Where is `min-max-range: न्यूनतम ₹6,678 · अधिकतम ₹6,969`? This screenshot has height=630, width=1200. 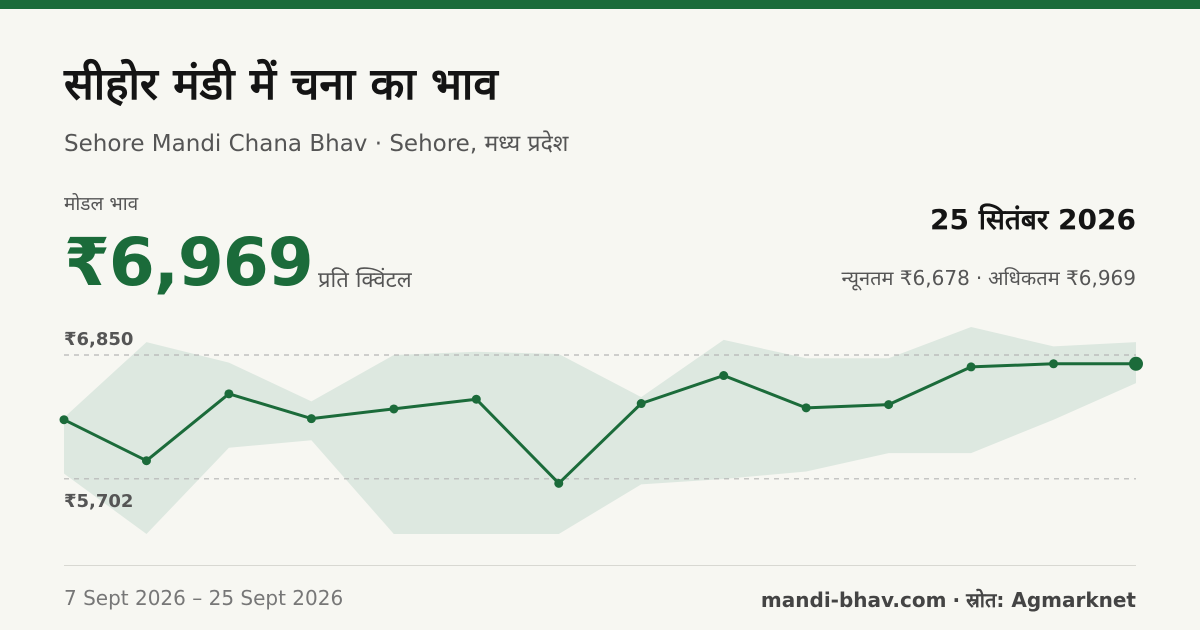 min-max-range: न्यूनतम ₹6,678 · अधिकतम ₹6,969 is located at coordinates (989, 277).